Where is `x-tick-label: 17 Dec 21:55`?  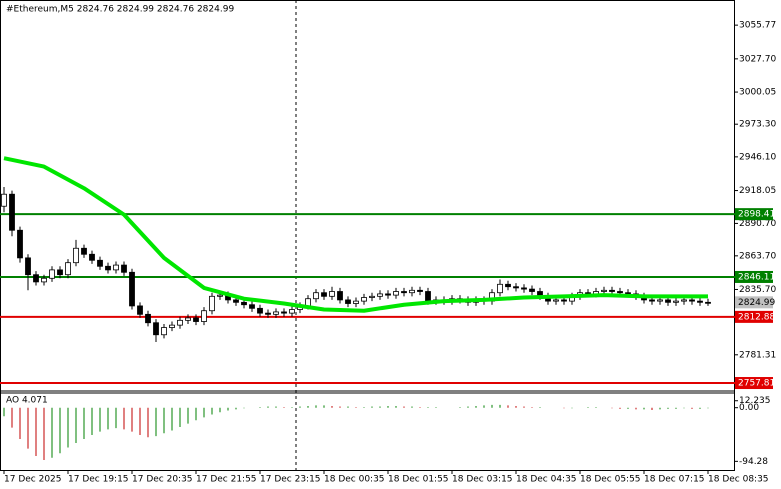
x-tick-label: 17 Dec 21:55 is located at coordinates (226, 480).